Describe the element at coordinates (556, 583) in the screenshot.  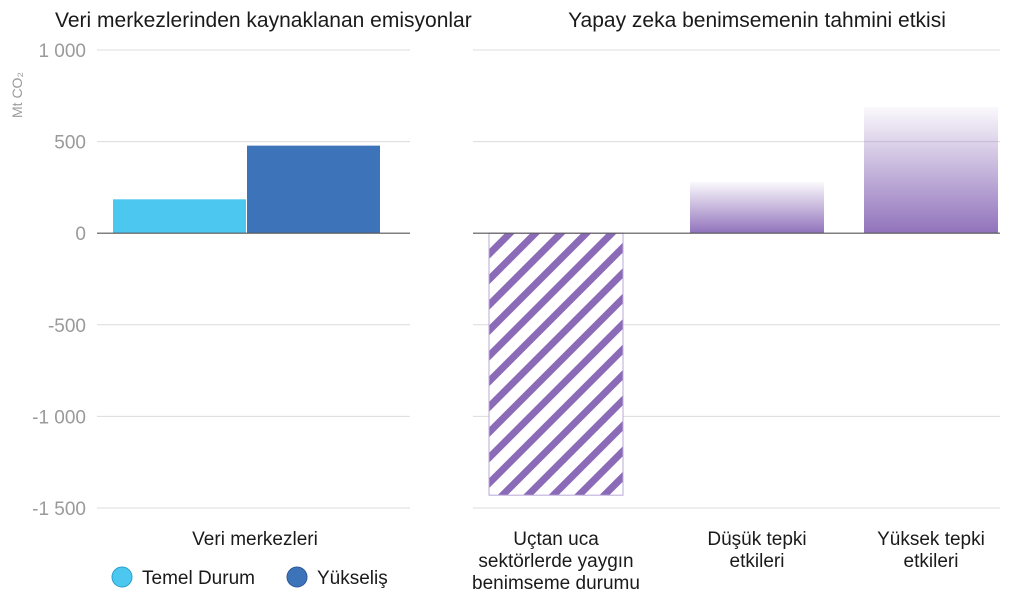
I see `category-label-line: benimseme durumu` at that location.